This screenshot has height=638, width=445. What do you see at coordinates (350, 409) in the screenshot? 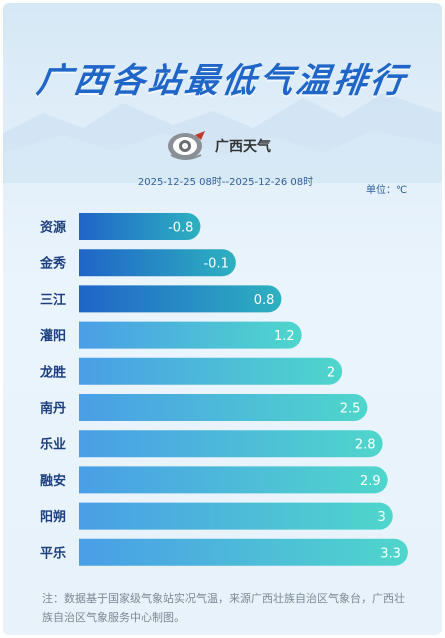
I see `value-label-5: 2.5` at bounding box center [350, 409].